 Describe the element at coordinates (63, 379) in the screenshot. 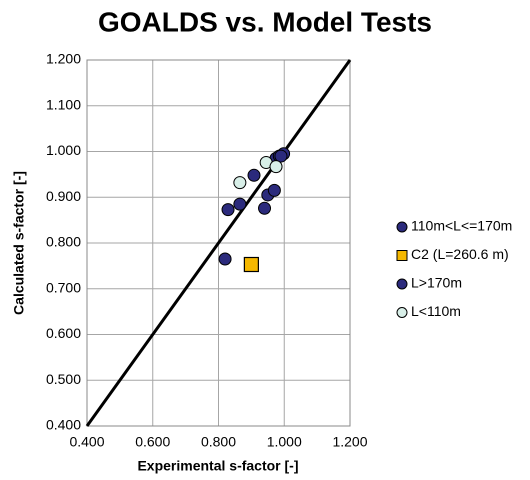

I see `y-tick-label: 0.500` at that location.